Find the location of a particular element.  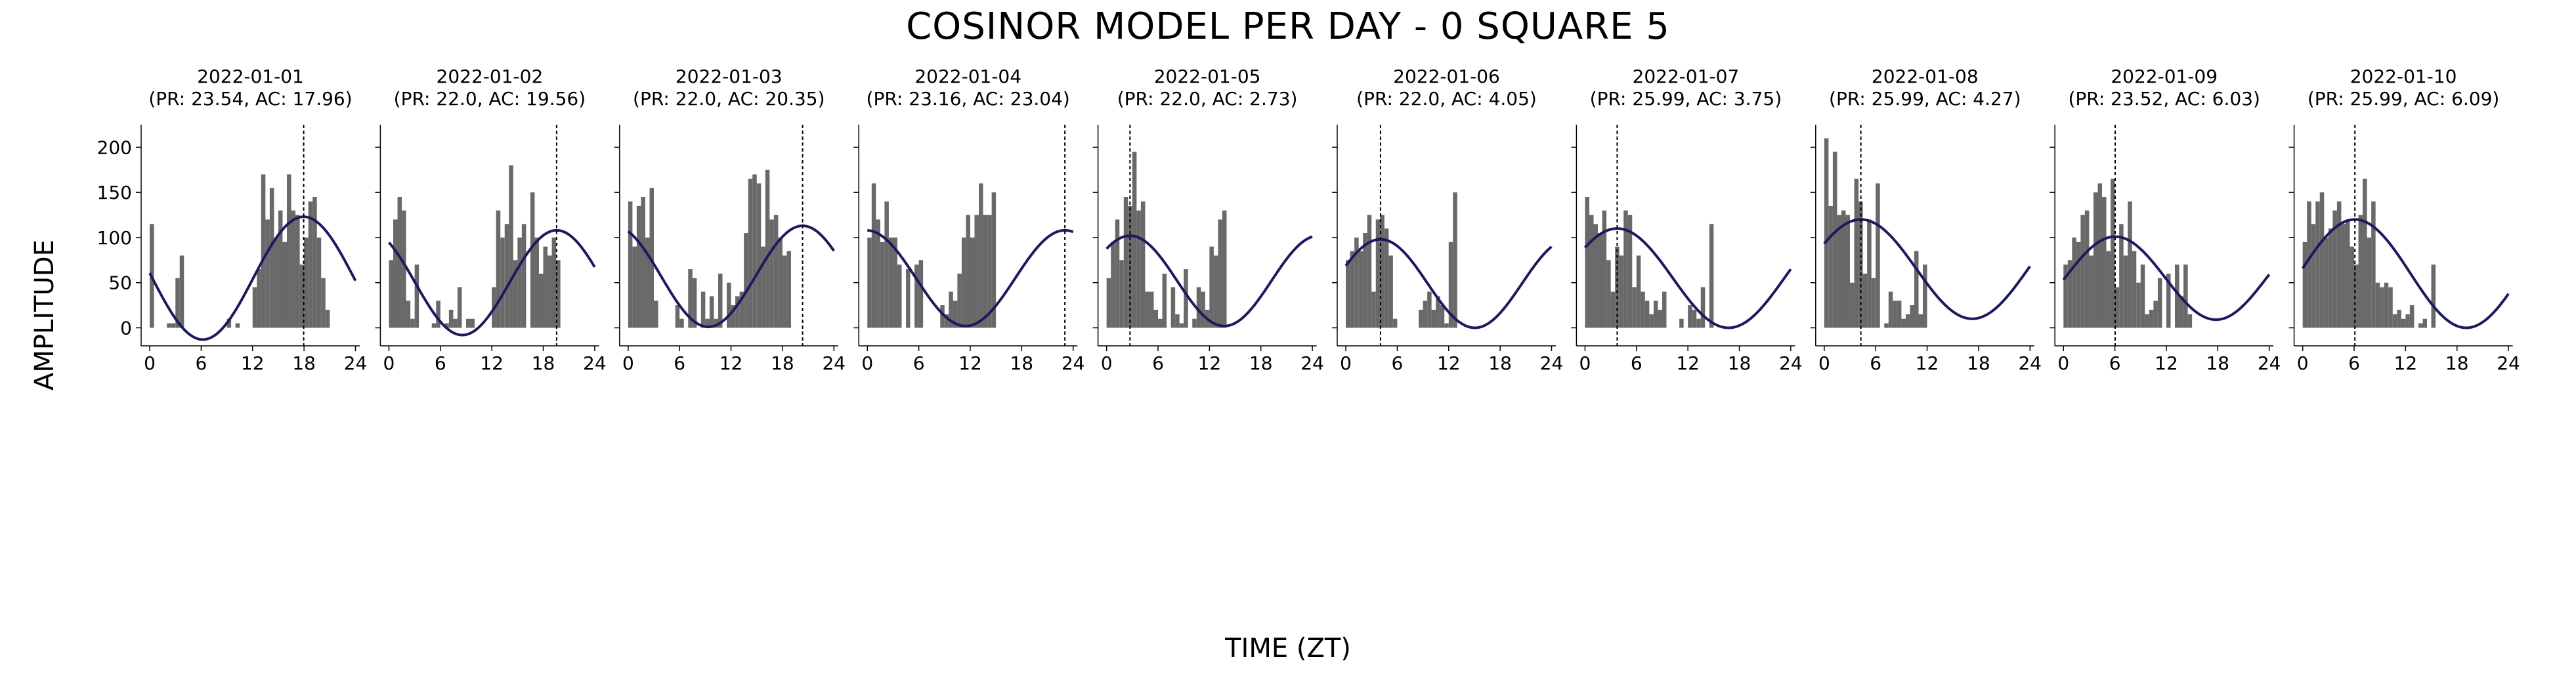

subplot-date-title: 2022-01-09 is located at coordinates (2164, 76).